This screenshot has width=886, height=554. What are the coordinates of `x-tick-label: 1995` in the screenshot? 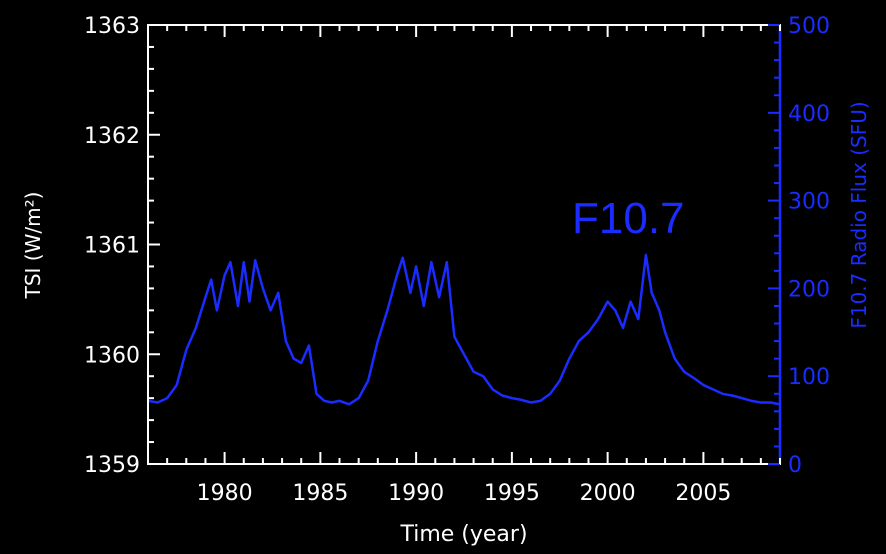 It's located at (512, 493).